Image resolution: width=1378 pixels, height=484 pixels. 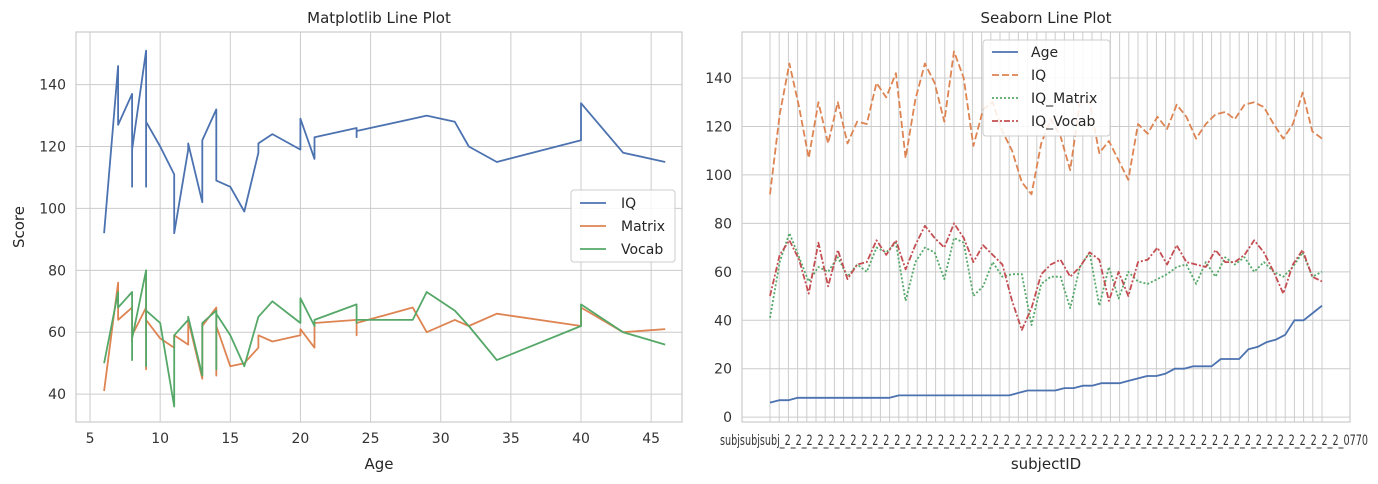 What do you see at coordinates (1046, 464) in the screenshot?
I see `x-axis-label-right: subjectID` at bounding box center [1046, 464].